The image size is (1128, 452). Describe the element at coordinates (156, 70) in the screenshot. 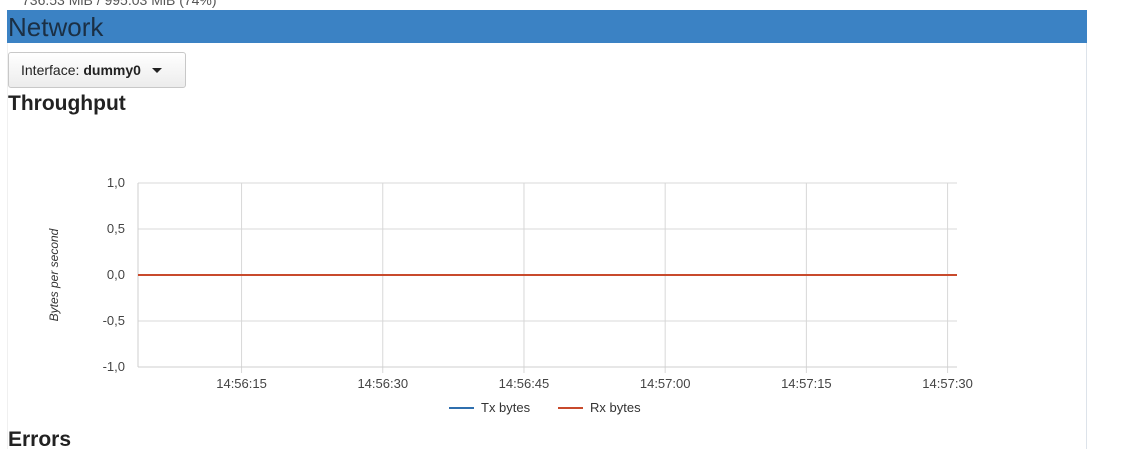

I see `caret-down-icon` at that location.